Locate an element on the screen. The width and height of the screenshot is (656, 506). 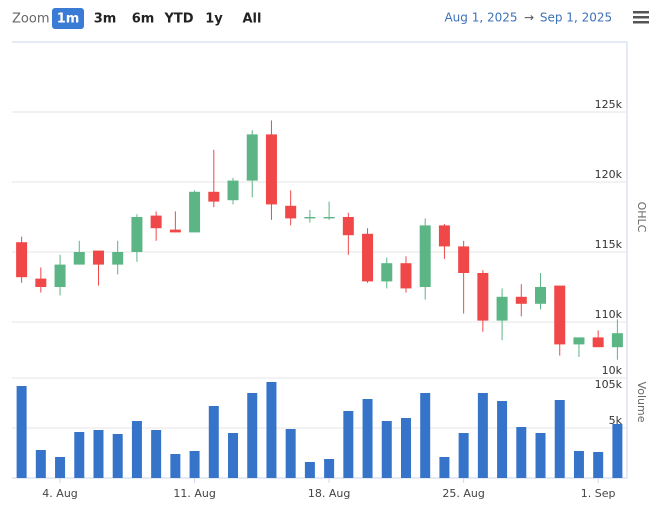
button-label: YTD is located at coordinates (178, 19).